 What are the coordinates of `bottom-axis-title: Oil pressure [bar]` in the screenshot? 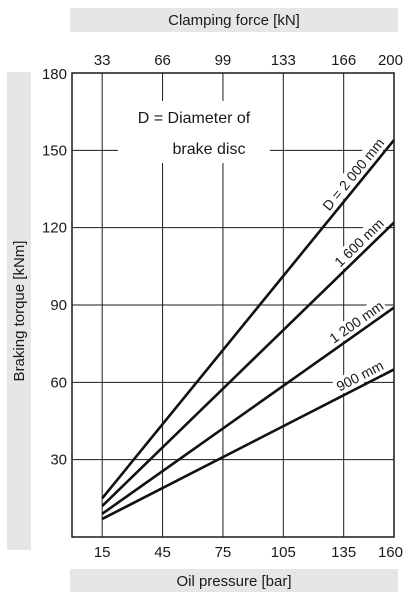 It's located at (233, 581).